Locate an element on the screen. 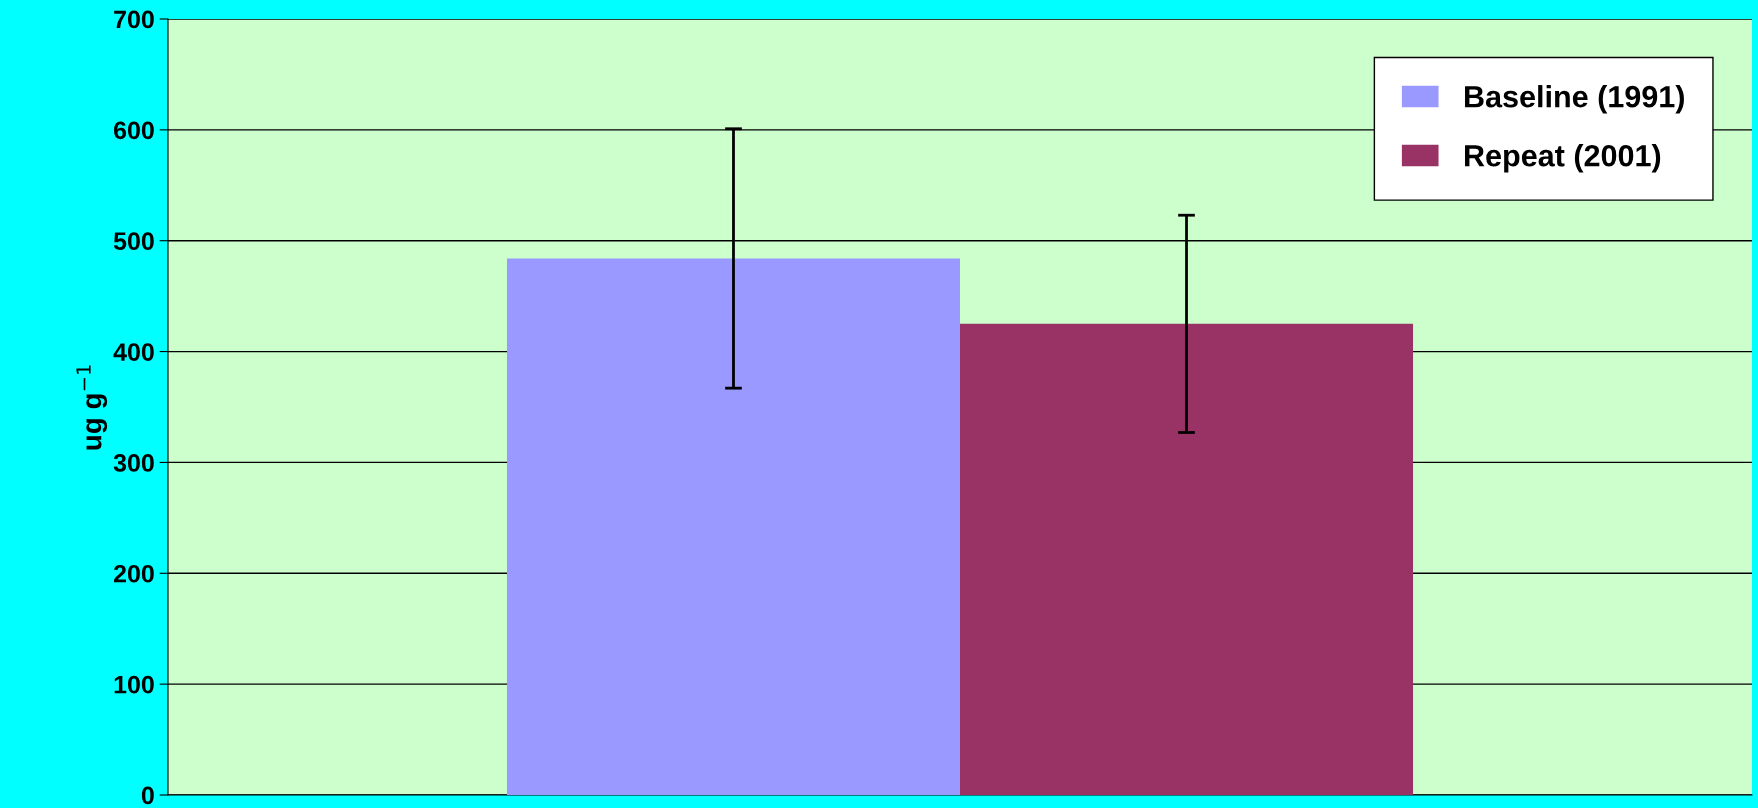  legend-label: Repeat (2001) is located at coordinates (1563, 158).